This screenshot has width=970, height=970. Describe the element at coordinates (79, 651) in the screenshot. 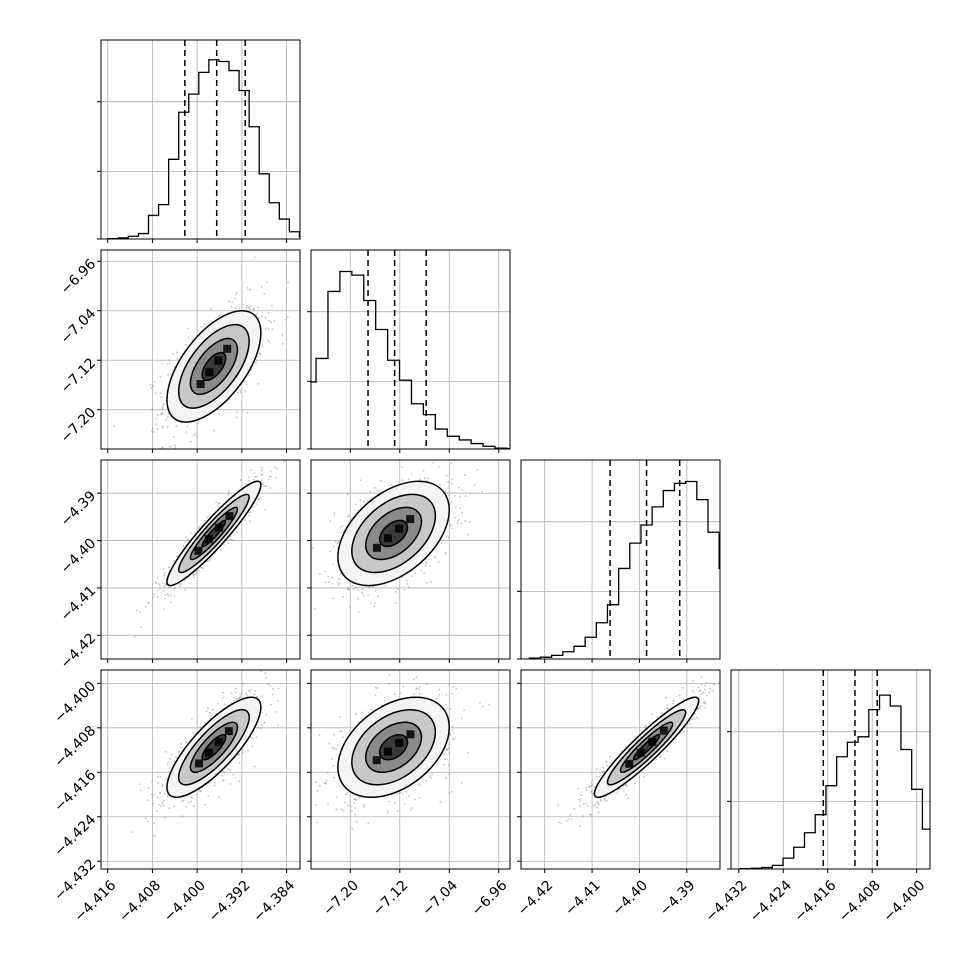

I see `y-tick-label-p3-0: −4.42` at that location.